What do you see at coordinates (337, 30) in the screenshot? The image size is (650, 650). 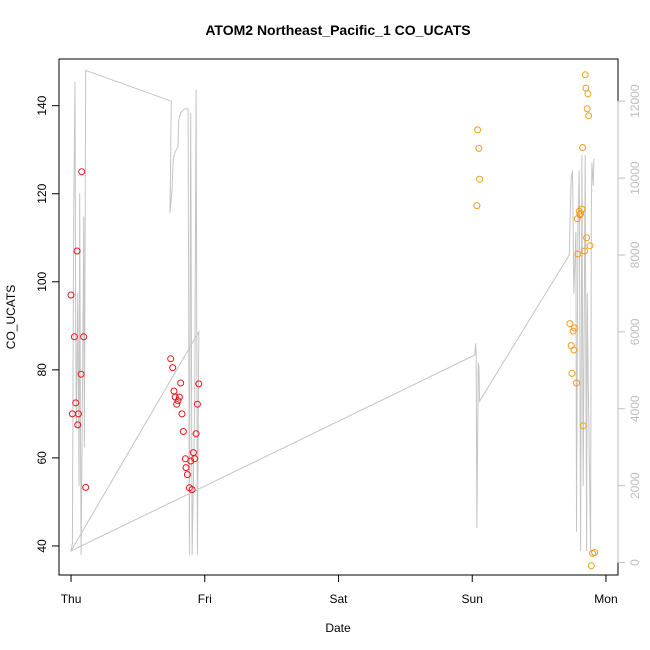 I see `chart-title: ATOM2 Northeast_Pacific_1 CO_UCATS` at bounding box center [337, 30].